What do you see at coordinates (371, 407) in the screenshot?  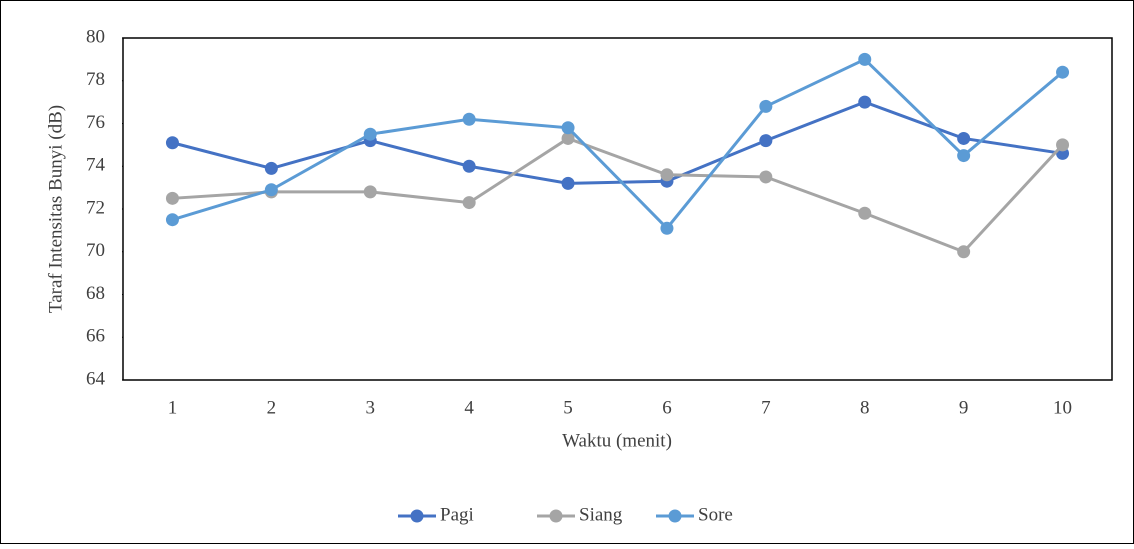 I see `x-tick-label: 3` at bounding box center [371, 407].